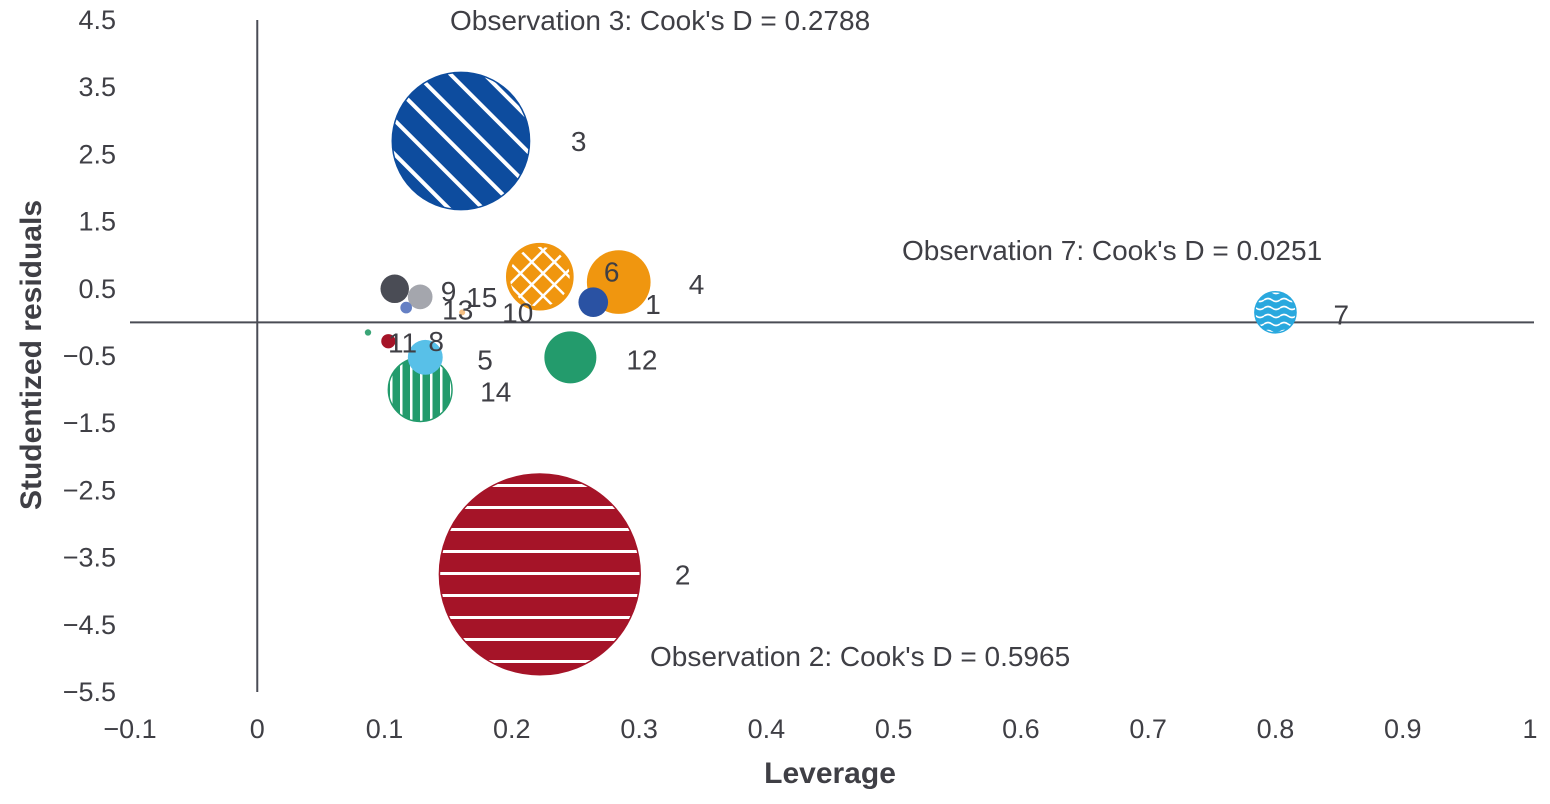 The image size is (1550, 804). What do you see at coordinates (89, 356) in the screenshot?
I see `y-tick-label: −0.5` at bounding box center [89, 356].